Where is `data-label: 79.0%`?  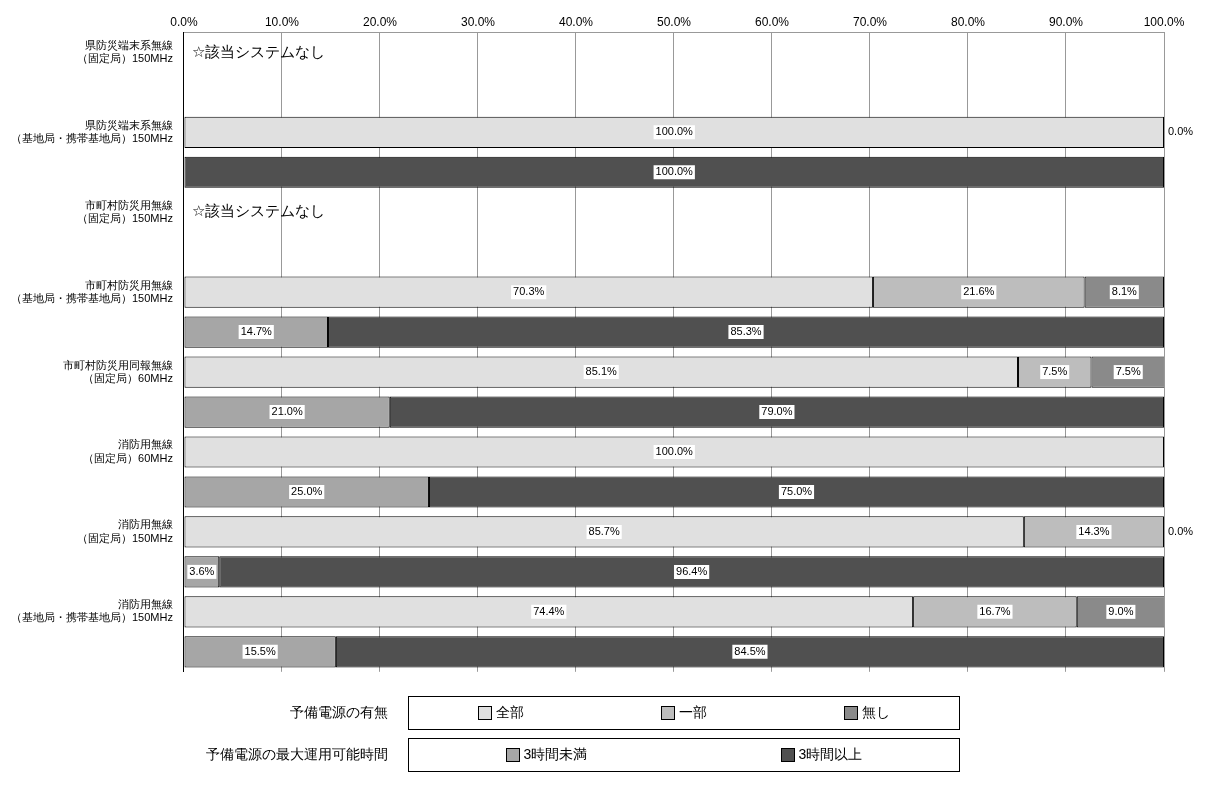 data-label: 79.0% is located at coordinates (777, 411).